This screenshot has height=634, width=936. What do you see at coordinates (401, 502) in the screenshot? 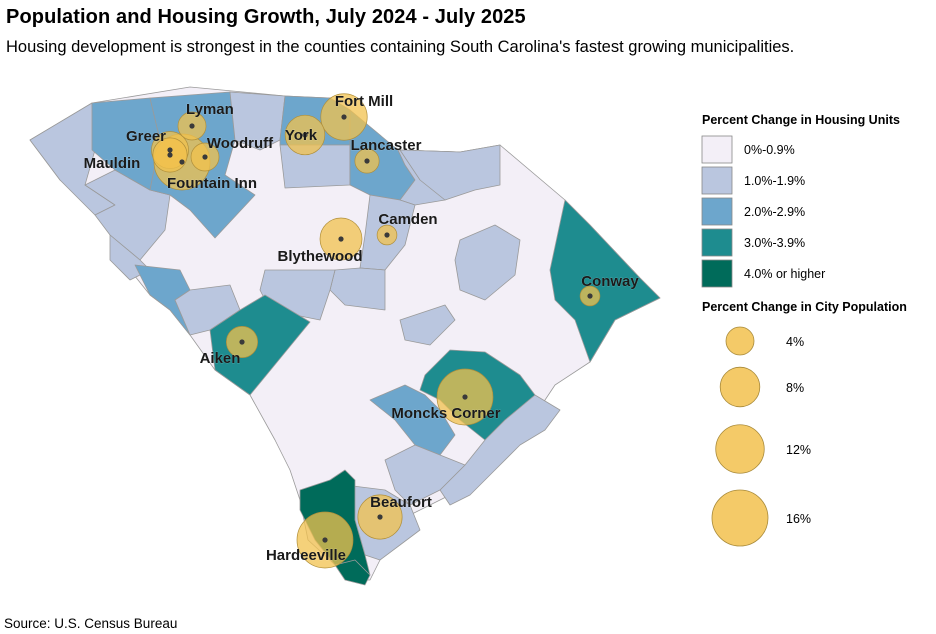
I see `city-label: Beaufort` at bounding box center [401, 502].